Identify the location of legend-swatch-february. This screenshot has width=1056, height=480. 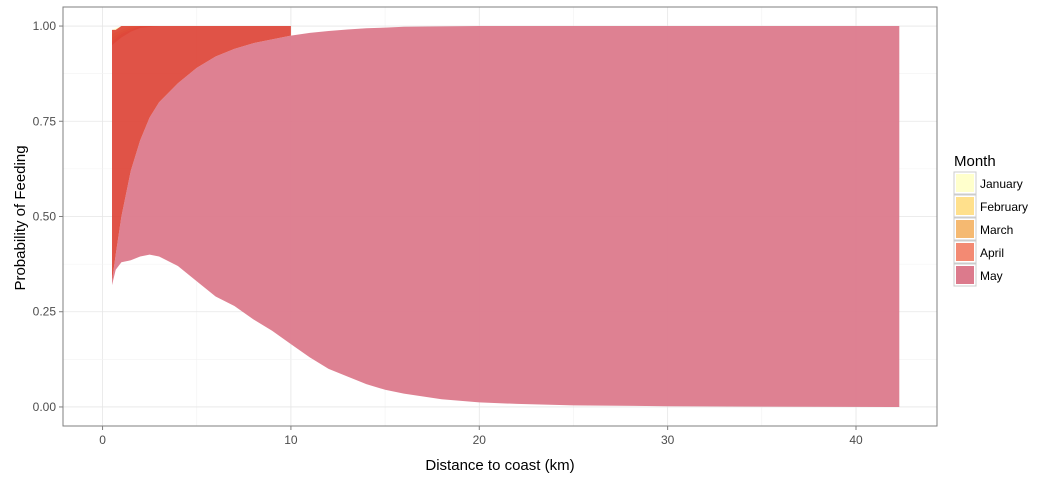
(965, 206).